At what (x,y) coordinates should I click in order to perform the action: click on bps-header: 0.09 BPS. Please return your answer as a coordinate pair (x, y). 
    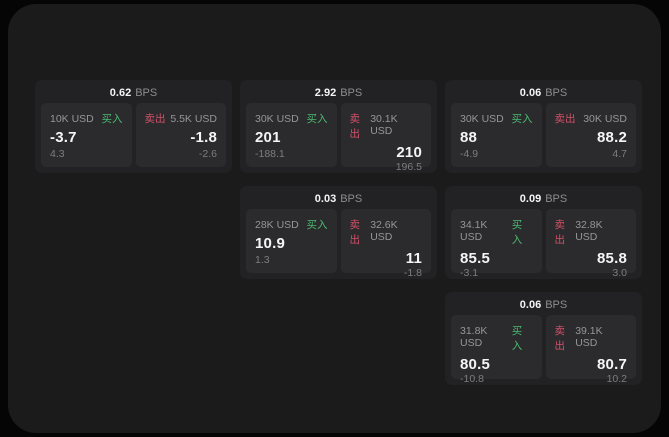
    Looking at the image, I should click on (543, 199).